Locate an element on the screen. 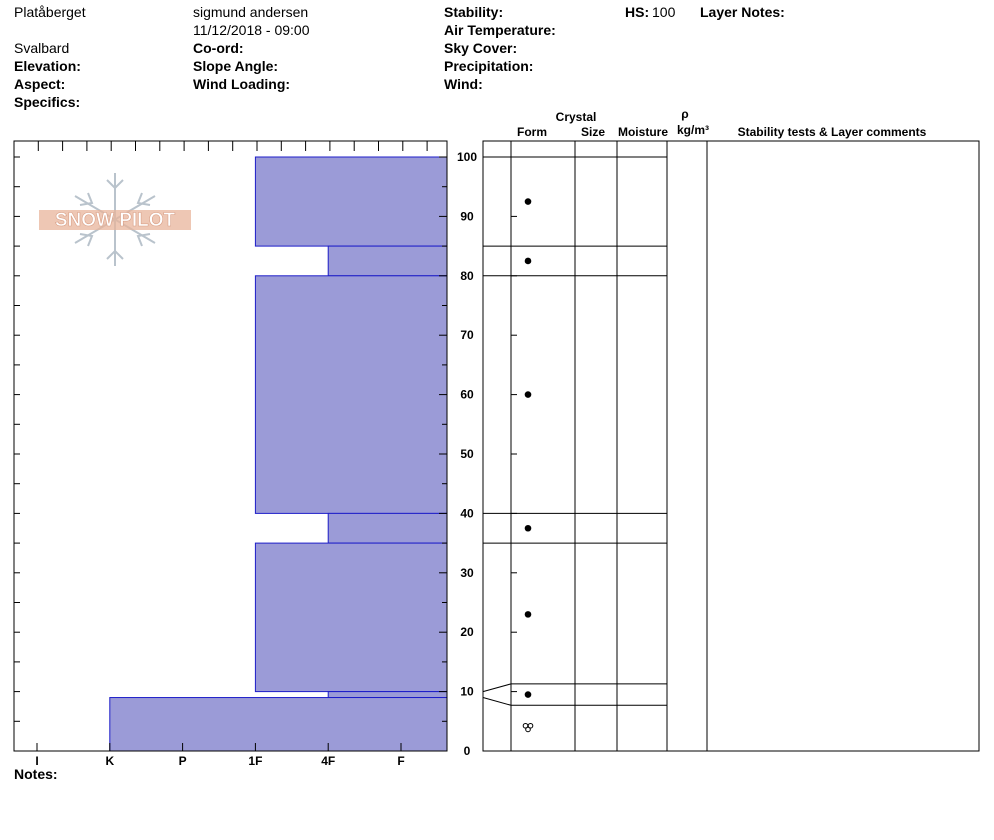  height-tick-label: 20 is located at coordinates (467, 632).